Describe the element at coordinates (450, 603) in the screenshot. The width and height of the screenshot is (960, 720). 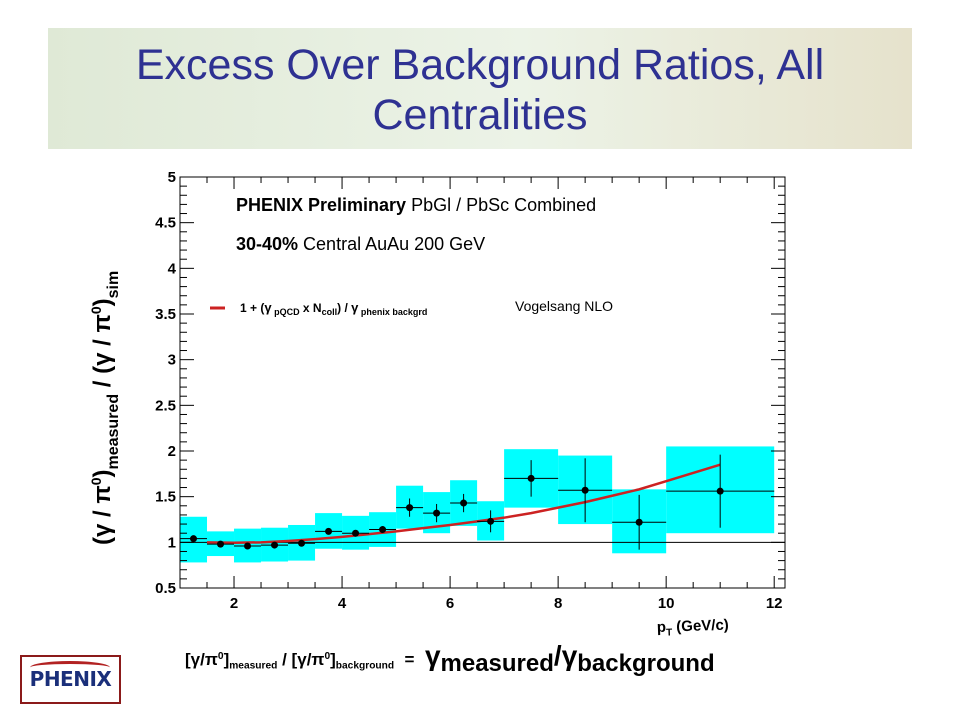
I see `x-tick-label: 6` at that location.